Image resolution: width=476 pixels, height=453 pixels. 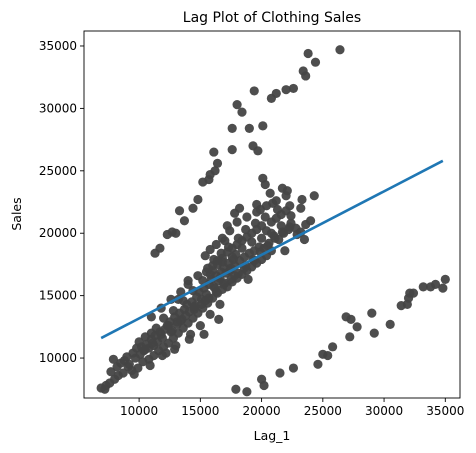 What do you see at coordinates (58, 108) in the screenshot?
I see `y-tick-label: 30000` at bounding box center [58, 108].